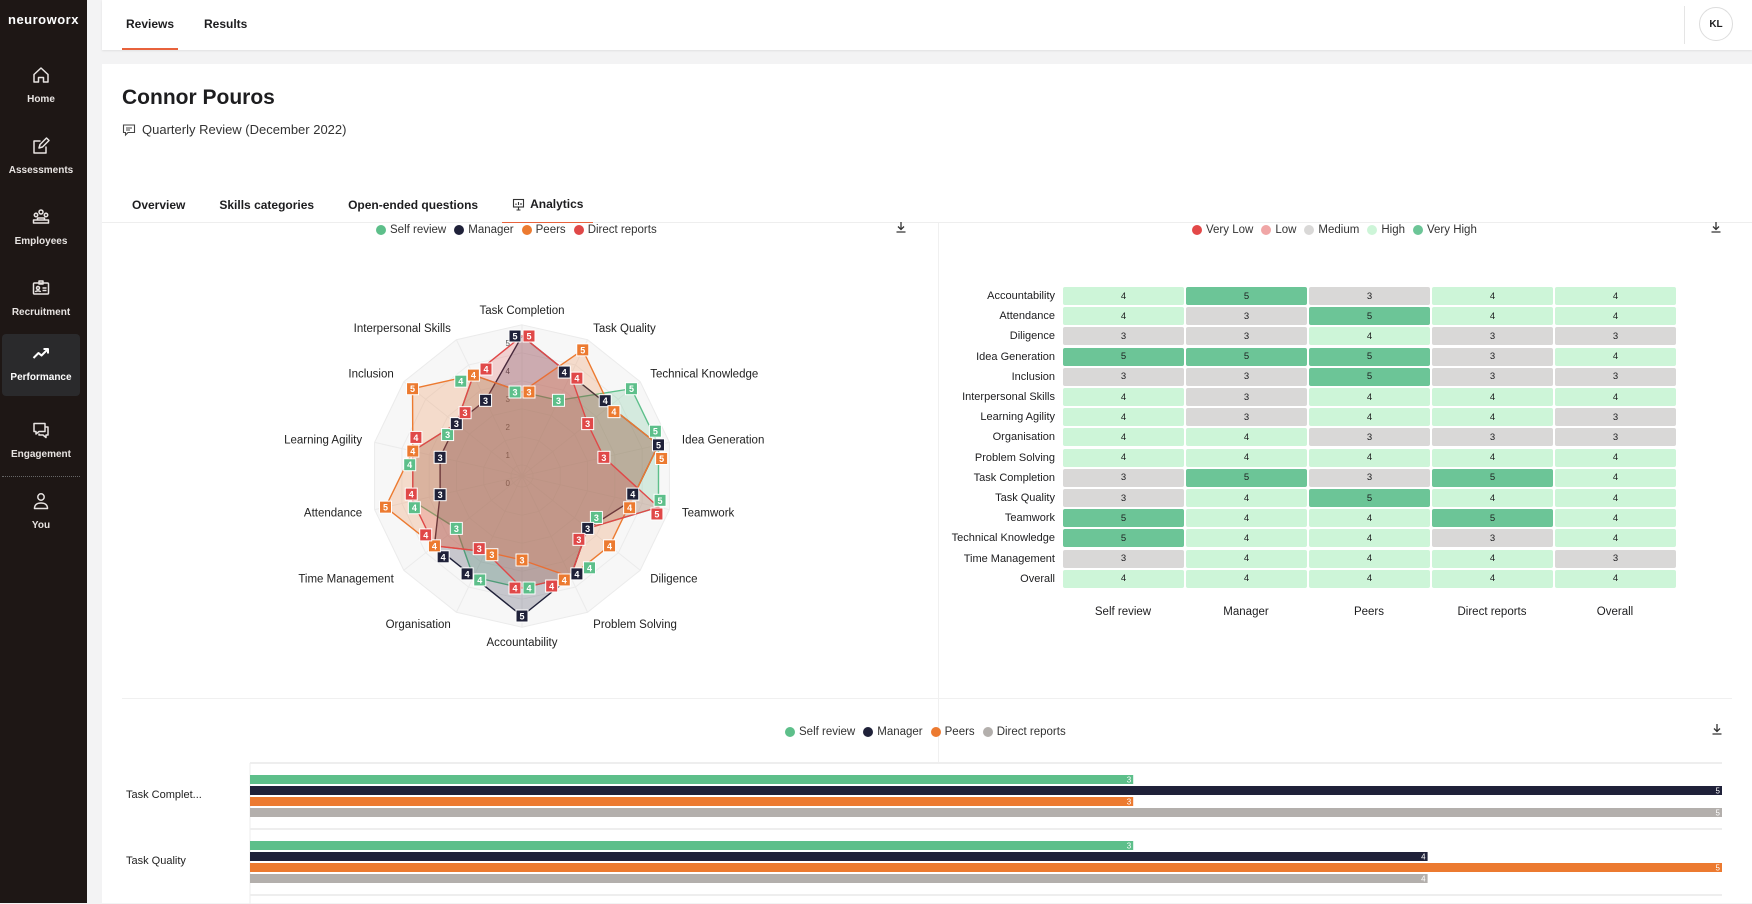 This screenshot has width=1752, height=904. What do you see at coordinates (41, 158) in the screenshot?
I see `sidebar-item-assessments: Assessments` at bounding box center [41, 158].